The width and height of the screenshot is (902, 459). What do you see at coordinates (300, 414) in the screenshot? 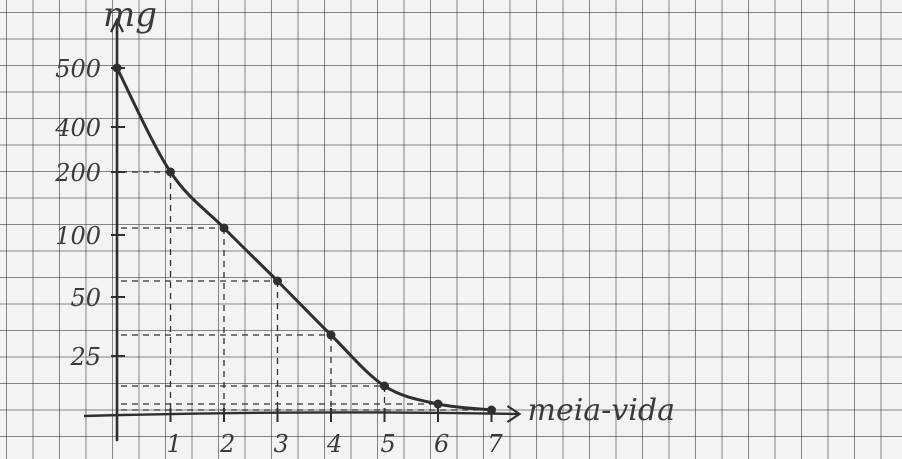
I see `x-axis` at bounding box center [300, 414].